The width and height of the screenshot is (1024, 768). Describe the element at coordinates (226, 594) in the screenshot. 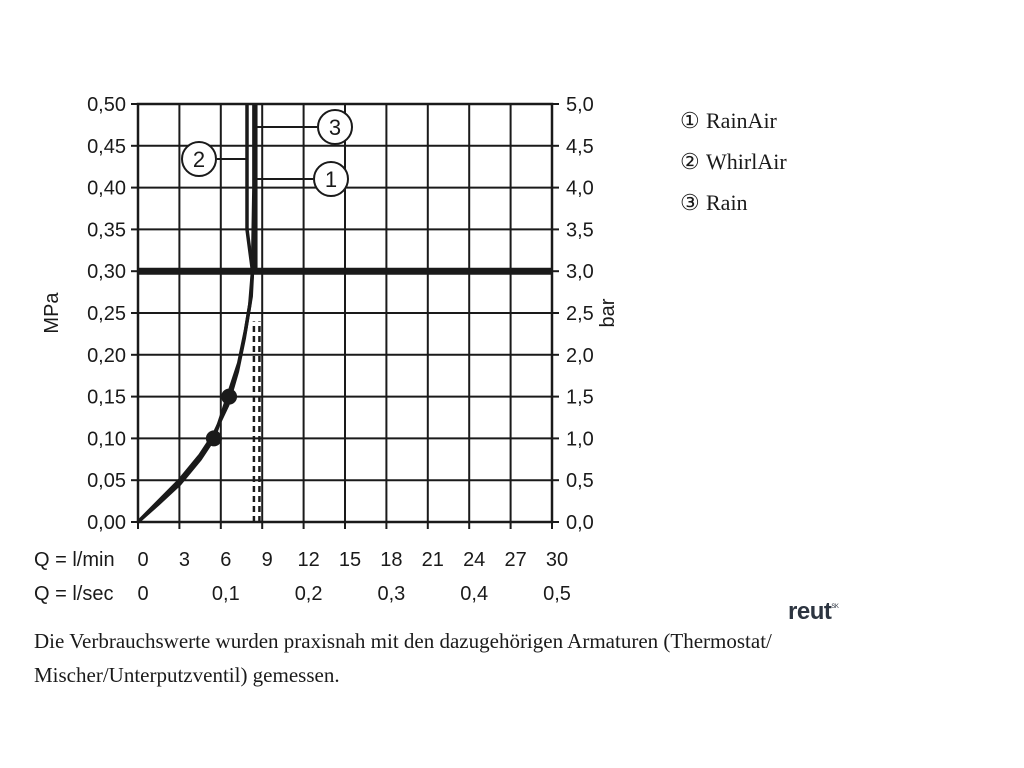

I see `x-tick-label-lsec: 0,1` at that location.